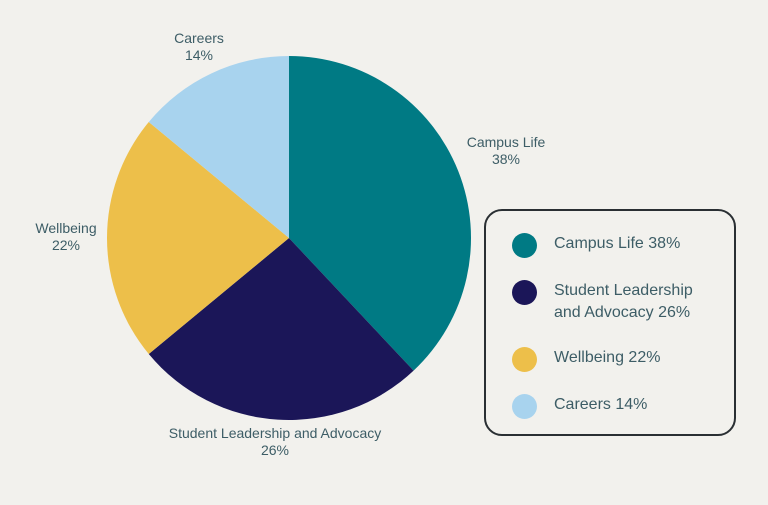  What do you see at coordinates (380, 213) in the screenshot?
I see `pie-slice-campus-life` at bounding box center [380, 213].